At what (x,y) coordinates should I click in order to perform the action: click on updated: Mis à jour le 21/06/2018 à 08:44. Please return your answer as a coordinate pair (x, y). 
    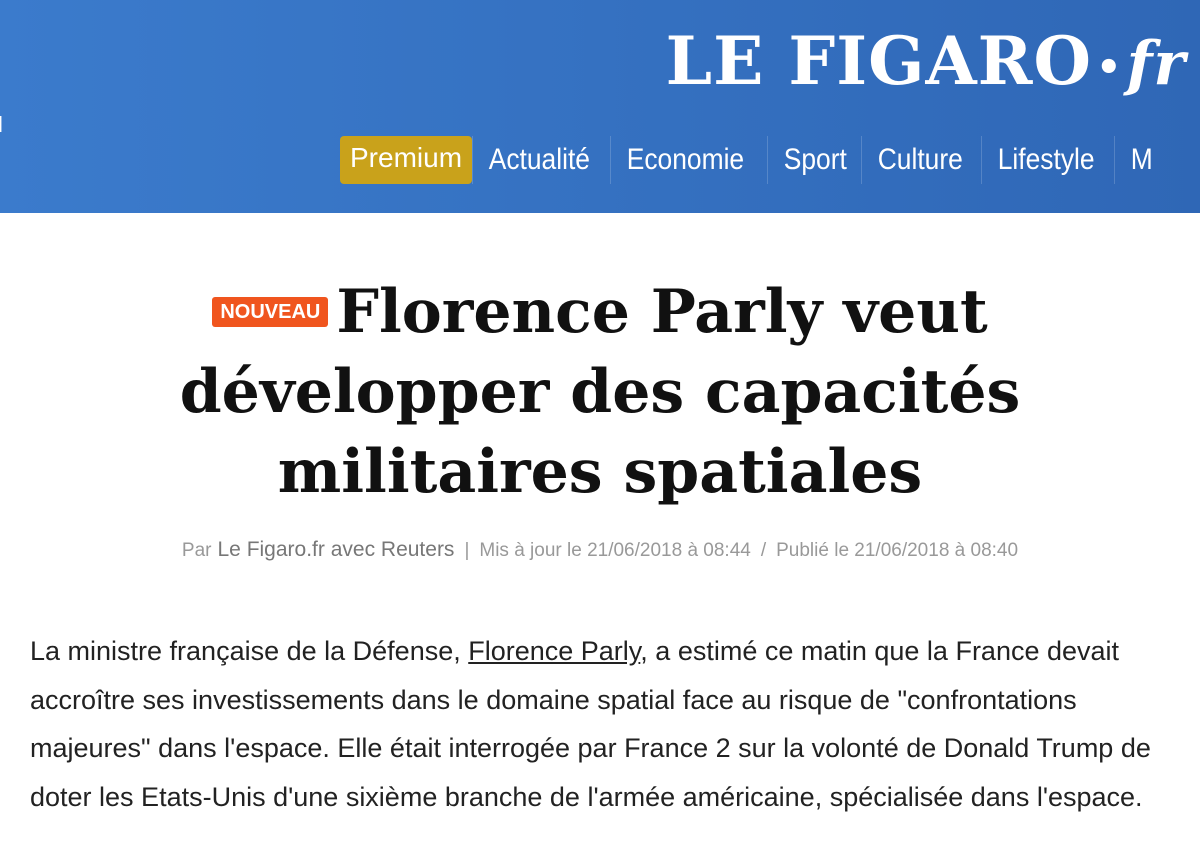
    Looking at the image, I should click on (615, 550).